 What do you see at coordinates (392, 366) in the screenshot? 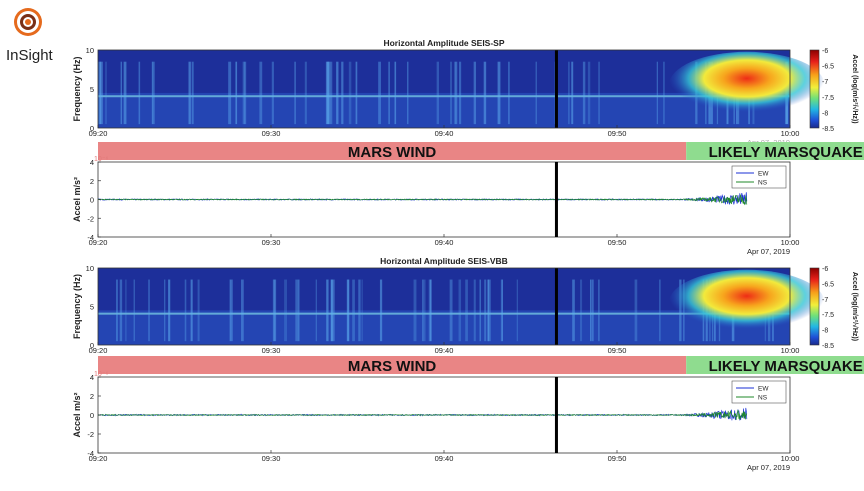
I see `band-mars-wind-label: MARS WIND` at bounding box center [392, 366].